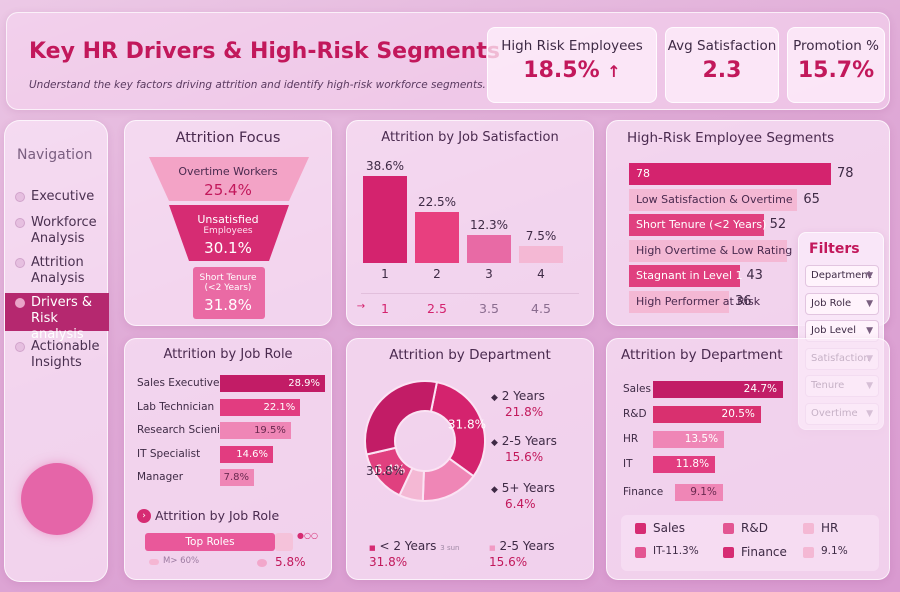  What do you see at coordinates (754, 275) in the screenshot?
I see `risk-segment-value: 43` at bounding box center [754, 275].